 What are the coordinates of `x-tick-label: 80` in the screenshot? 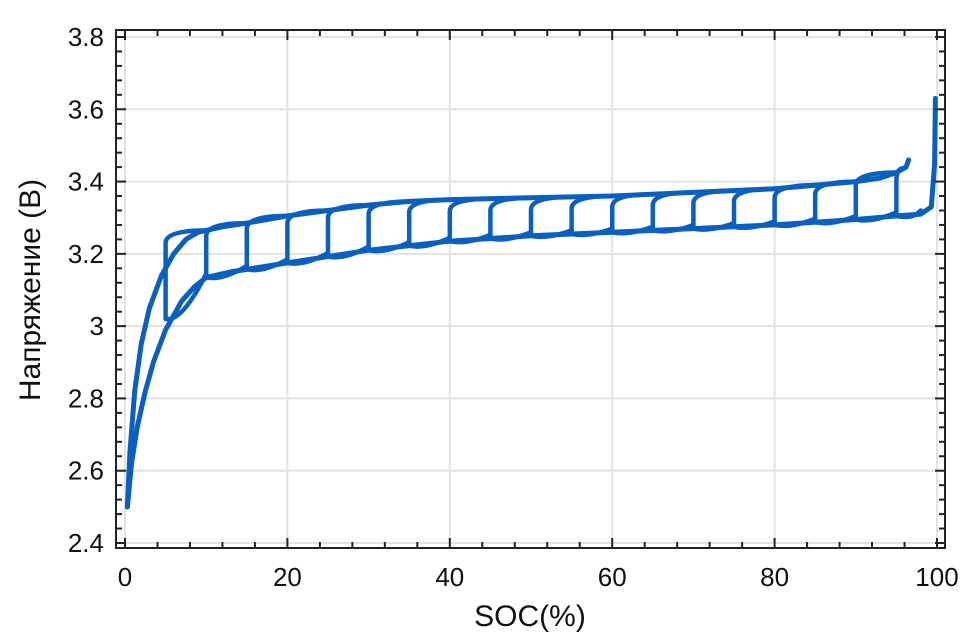 It's located at (774, 577).